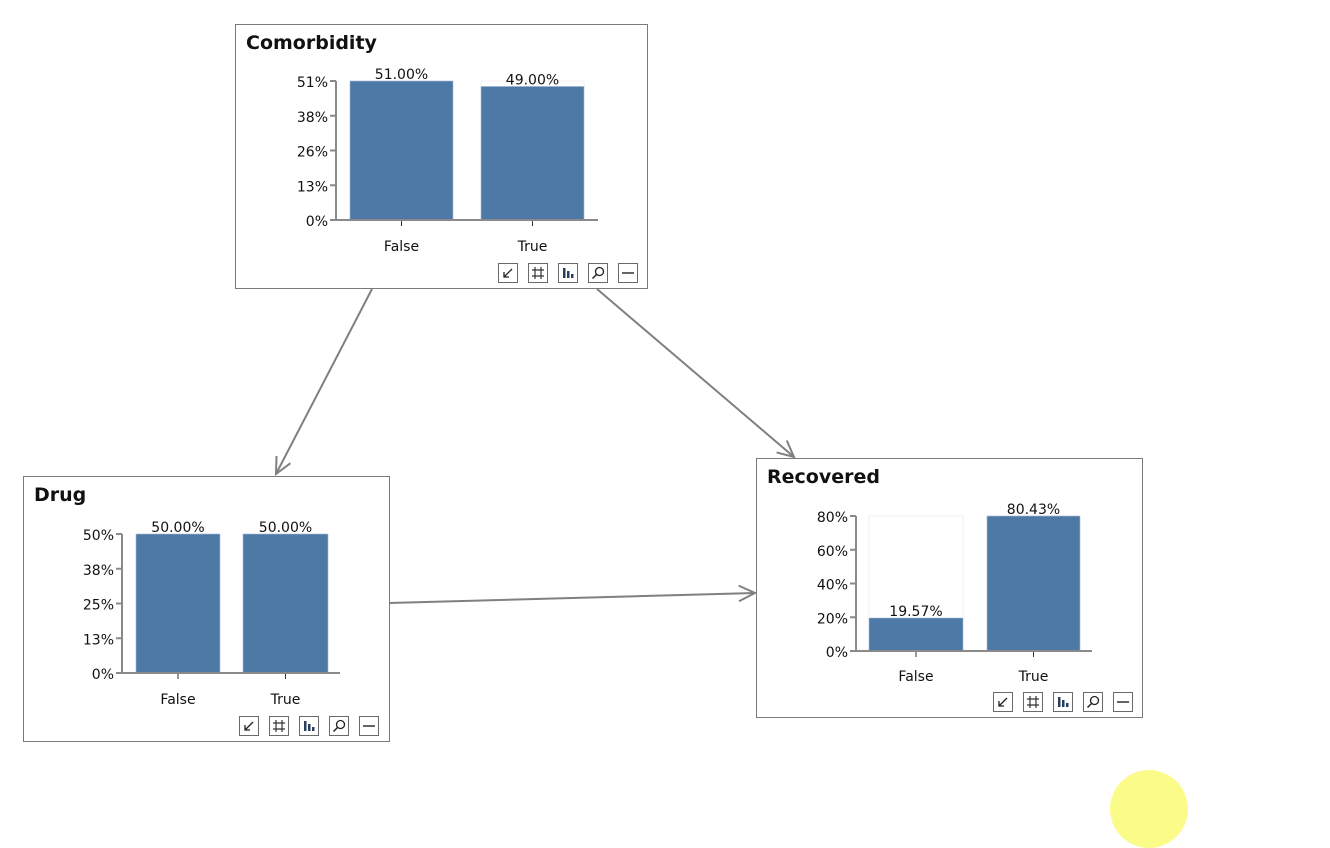 The width and height of the screenshot is (1330, 848). Describe the element at coordinates (312, 83) in the screenshot. I see `y-tick-label: 51%` at that location.